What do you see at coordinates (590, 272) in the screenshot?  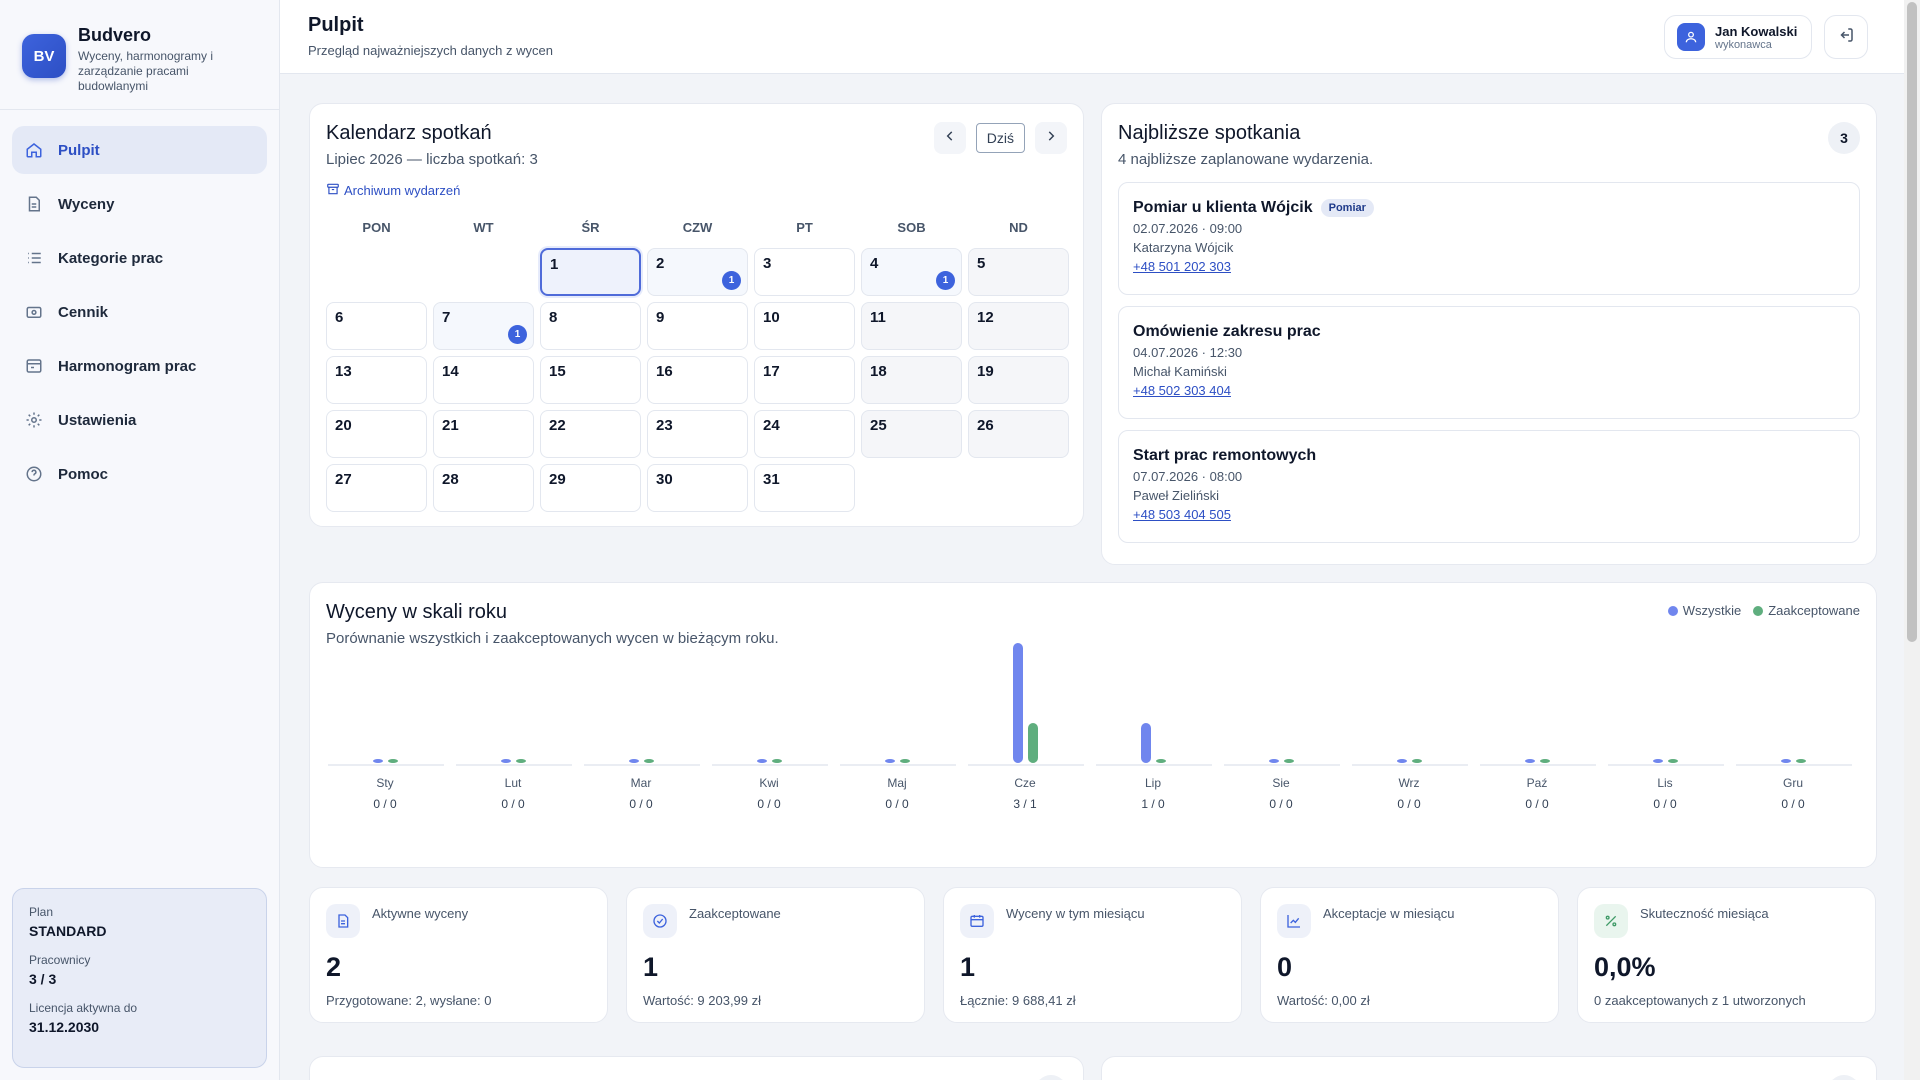 I see `calendar-day: 1` at bounding box center [590, 272].